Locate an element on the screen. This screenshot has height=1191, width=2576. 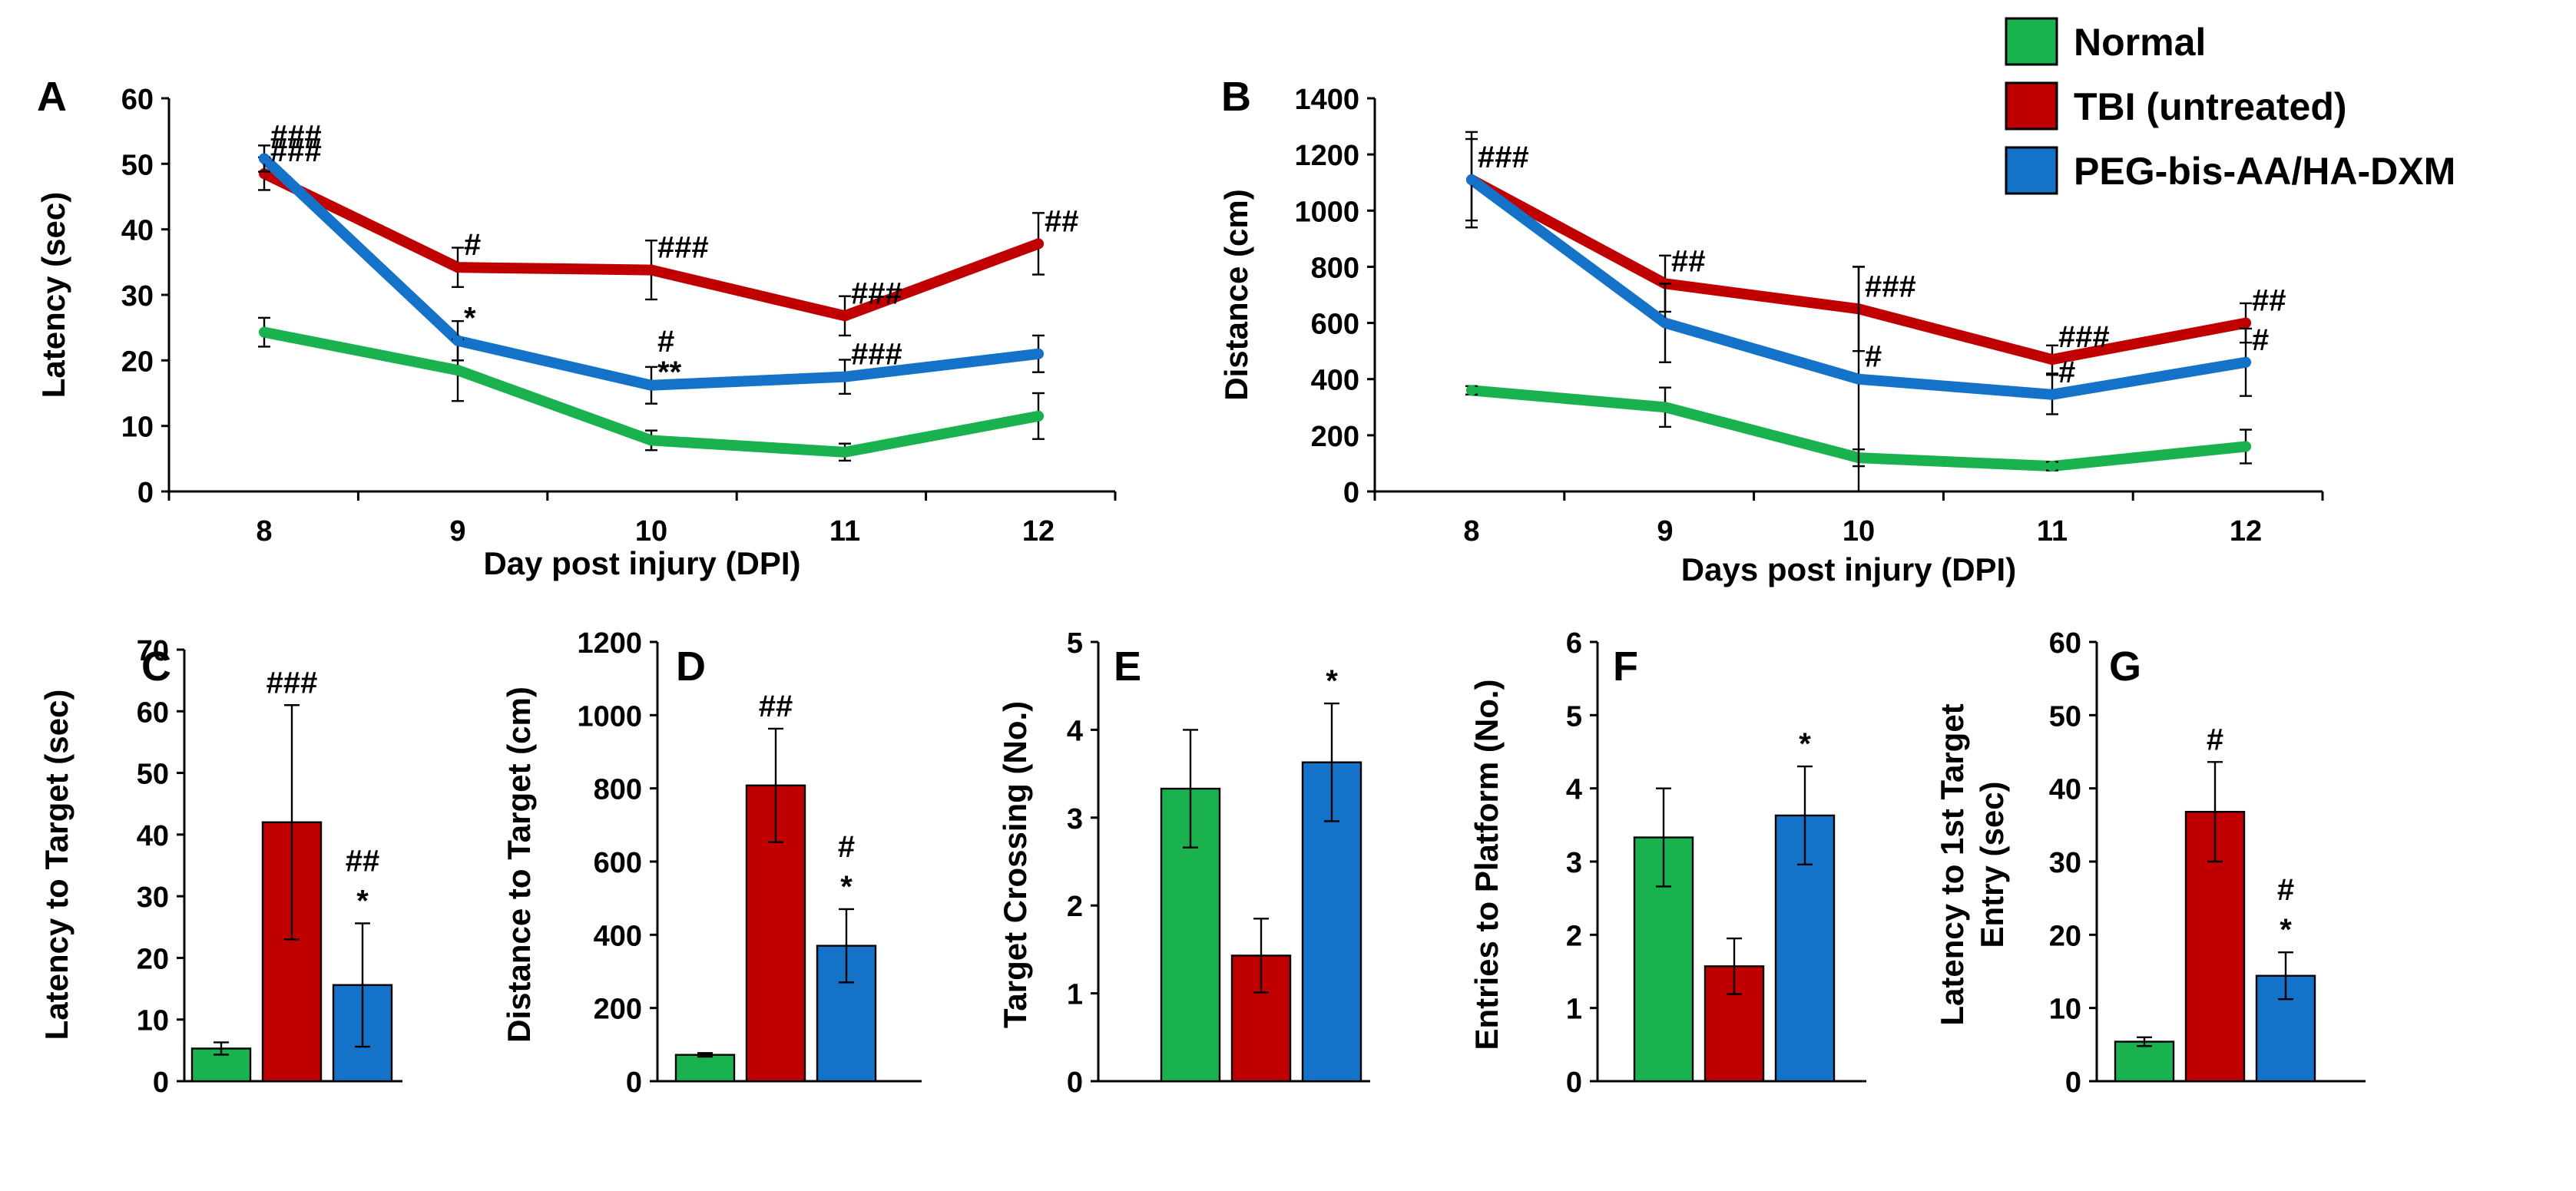
legend-label: TBI (untreated) is located at coordinates (2210, 106).